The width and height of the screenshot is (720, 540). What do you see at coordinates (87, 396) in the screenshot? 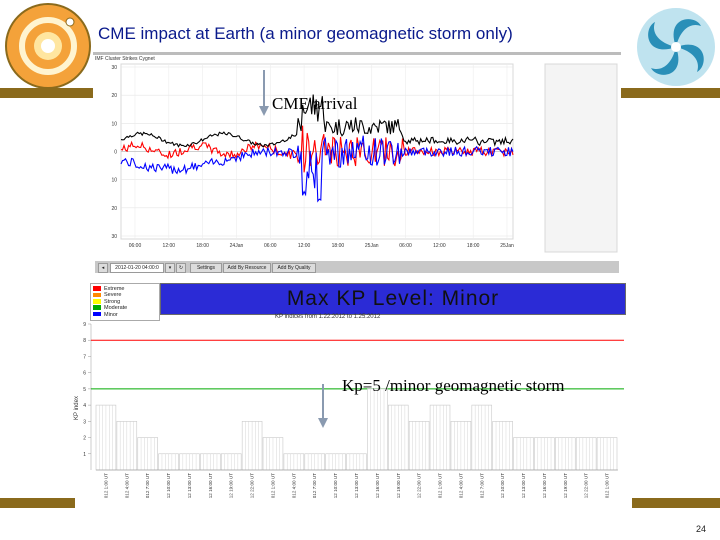
I see `kp-y-tick-labels: 1 2 3 4 5 6 7 8 9` at bounding box center [87, 396].